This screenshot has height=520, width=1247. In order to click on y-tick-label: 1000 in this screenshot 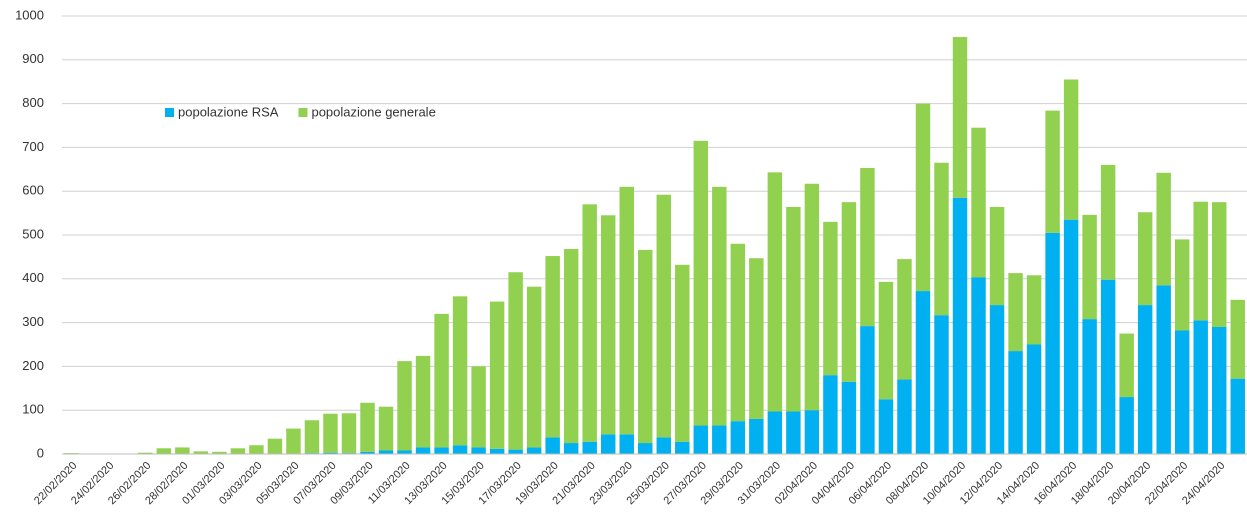, I will do `click(29, 14)`.